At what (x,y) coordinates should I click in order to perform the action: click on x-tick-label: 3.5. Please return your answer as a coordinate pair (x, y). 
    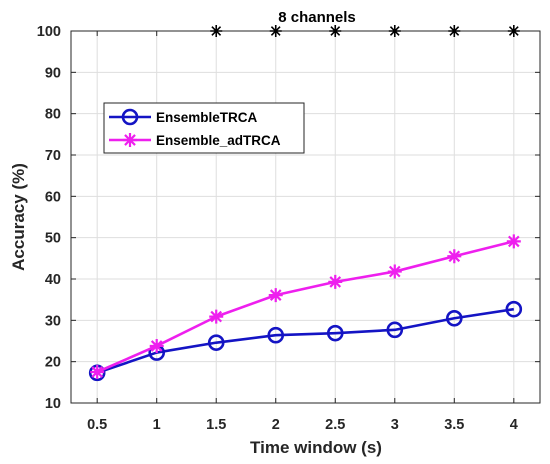
    Looking at the image, I should click on (454, 425).